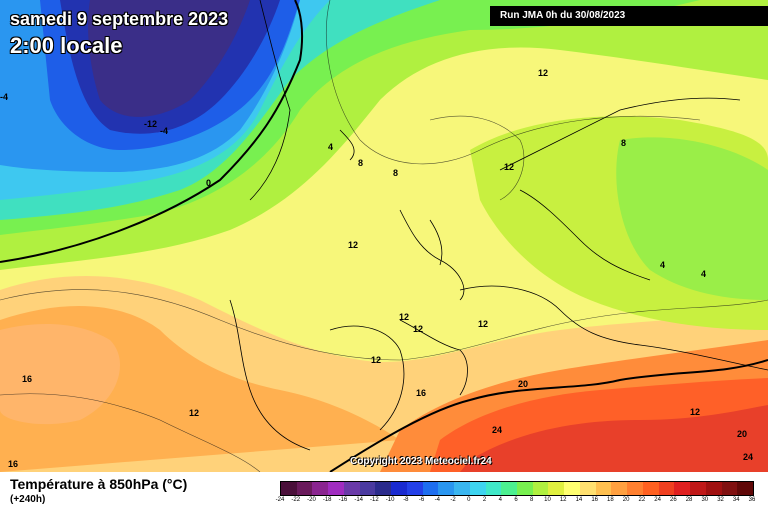  I want to click on color-scale-tick: -18, so click(327, 500).